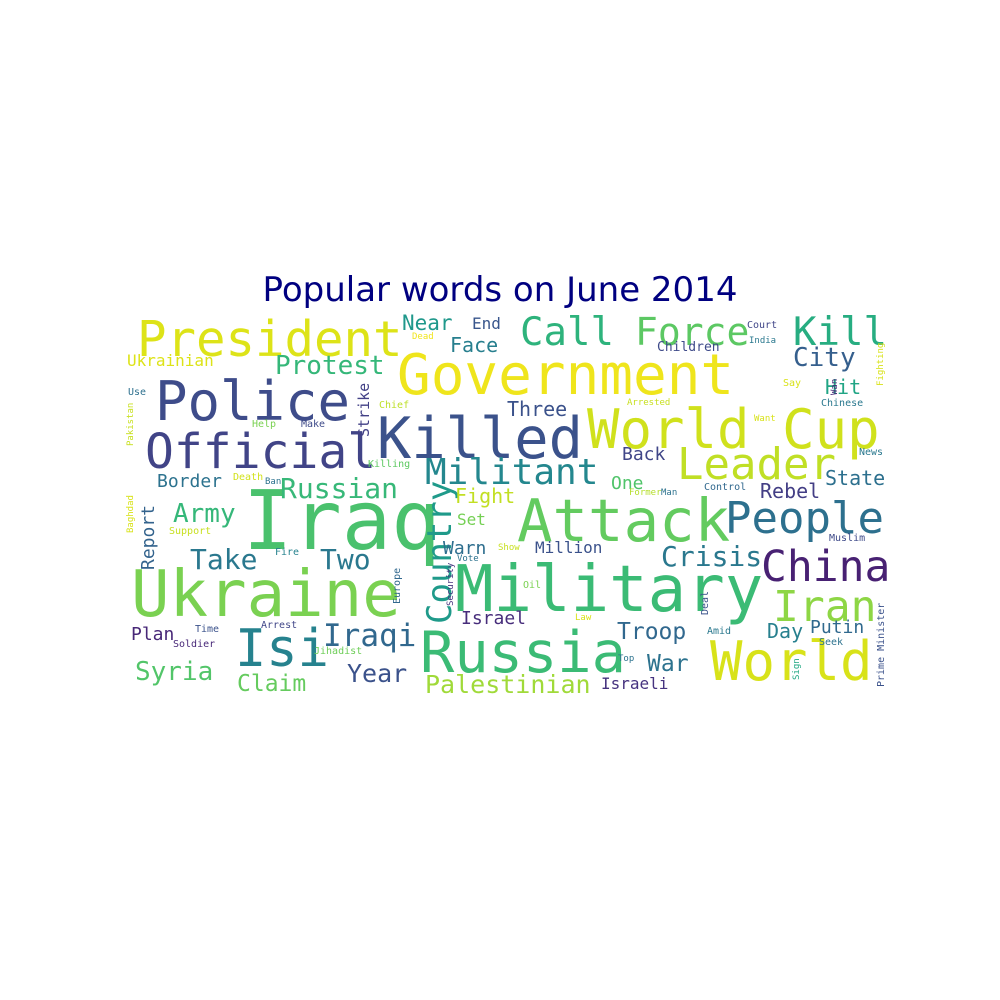  What do you see at coordinates (837, 627) in the screenshot?
I see `word-putin: Putin` at bounding box center [837, 627].